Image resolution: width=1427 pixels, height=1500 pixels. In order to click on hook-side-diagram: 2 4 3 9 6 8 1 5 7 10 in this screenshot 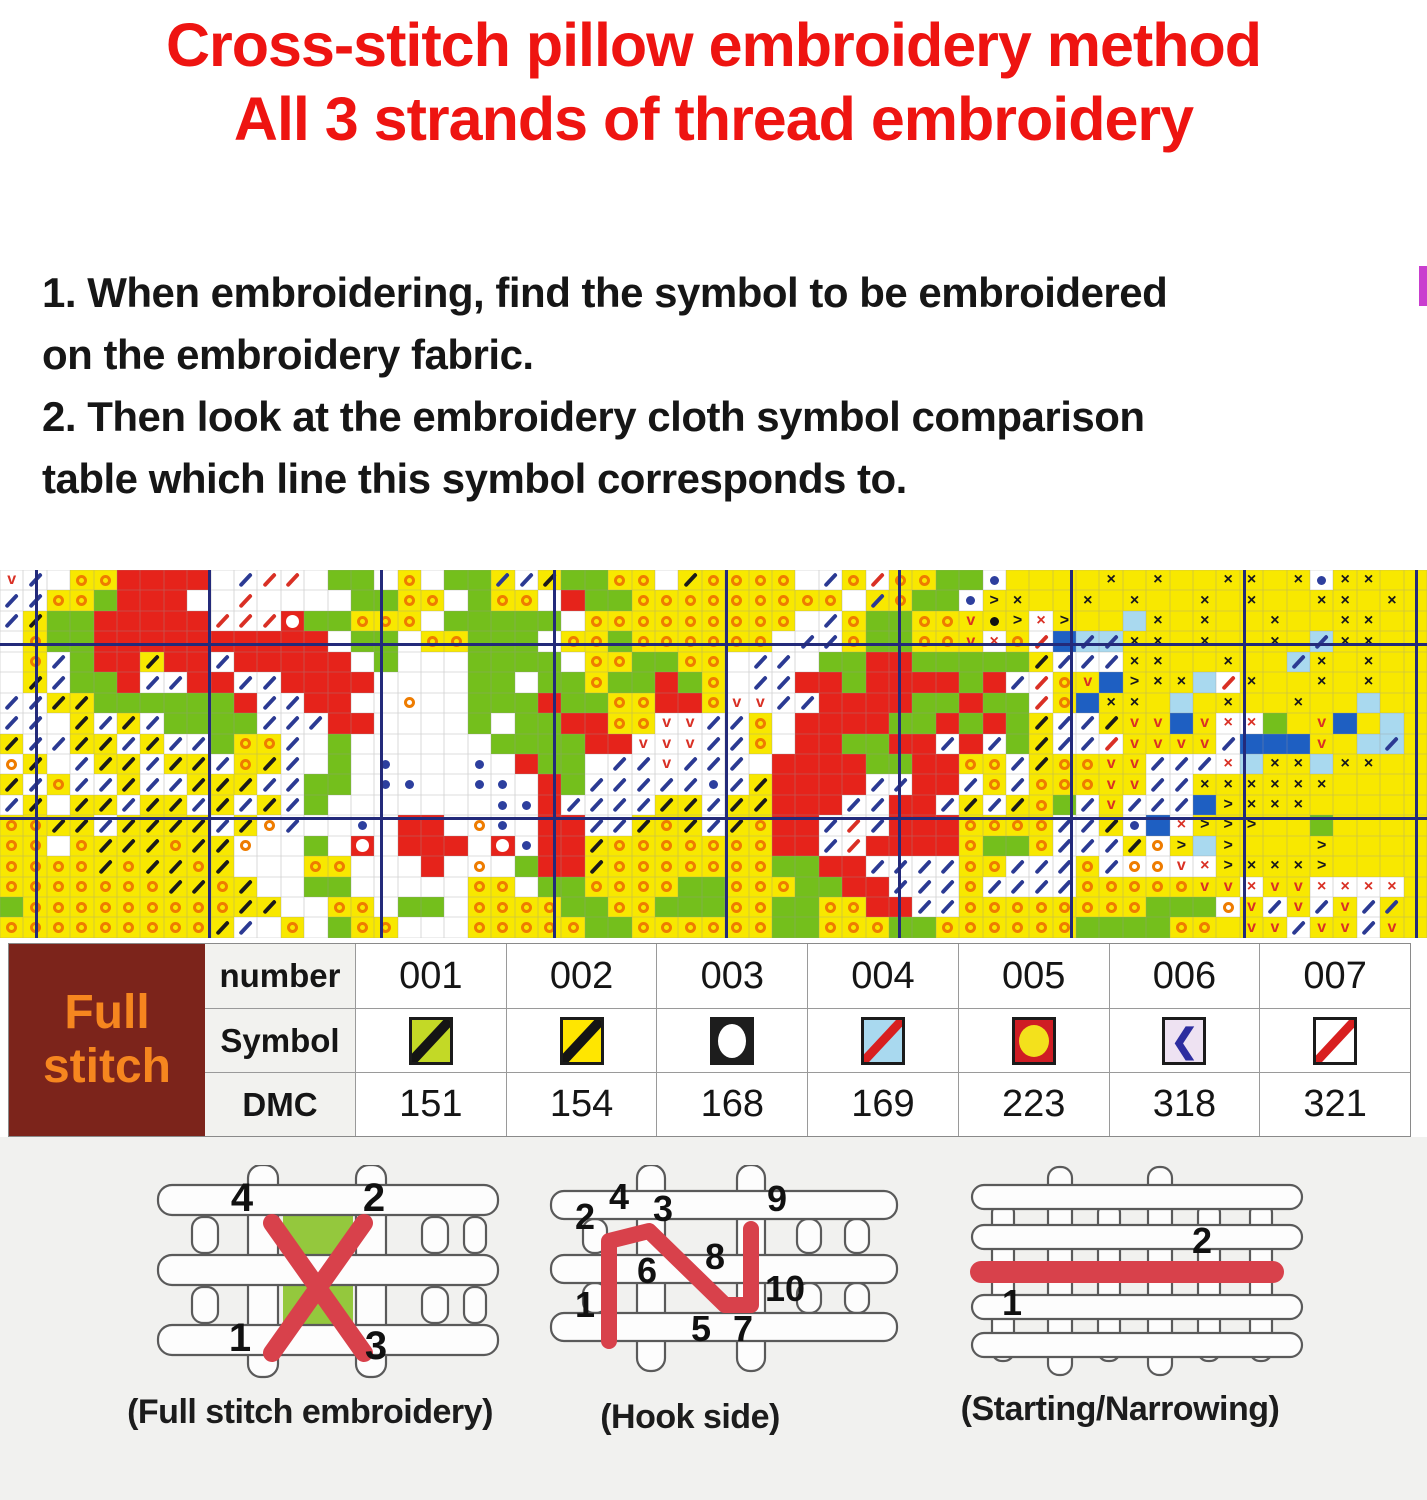, I will do `click(724, 1269)`.